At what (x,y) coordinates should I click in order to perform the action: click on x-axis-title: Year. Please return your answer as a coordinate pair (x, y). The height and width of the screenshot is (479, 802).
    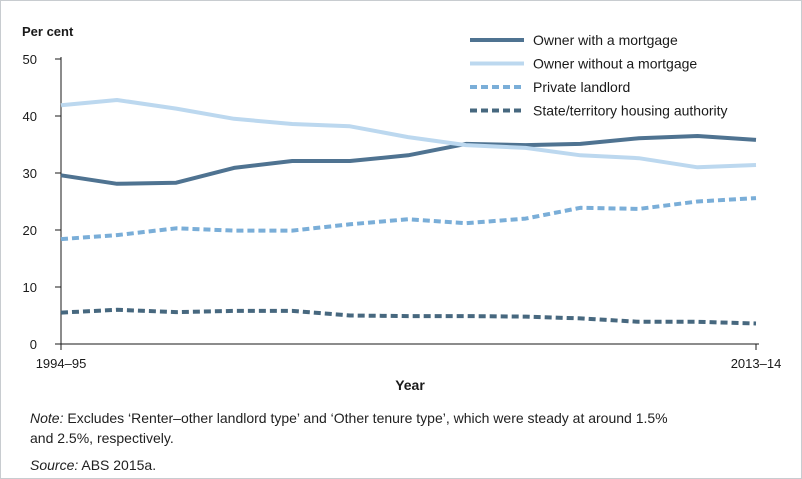
    Looking at the image, I should click on (410, 385).